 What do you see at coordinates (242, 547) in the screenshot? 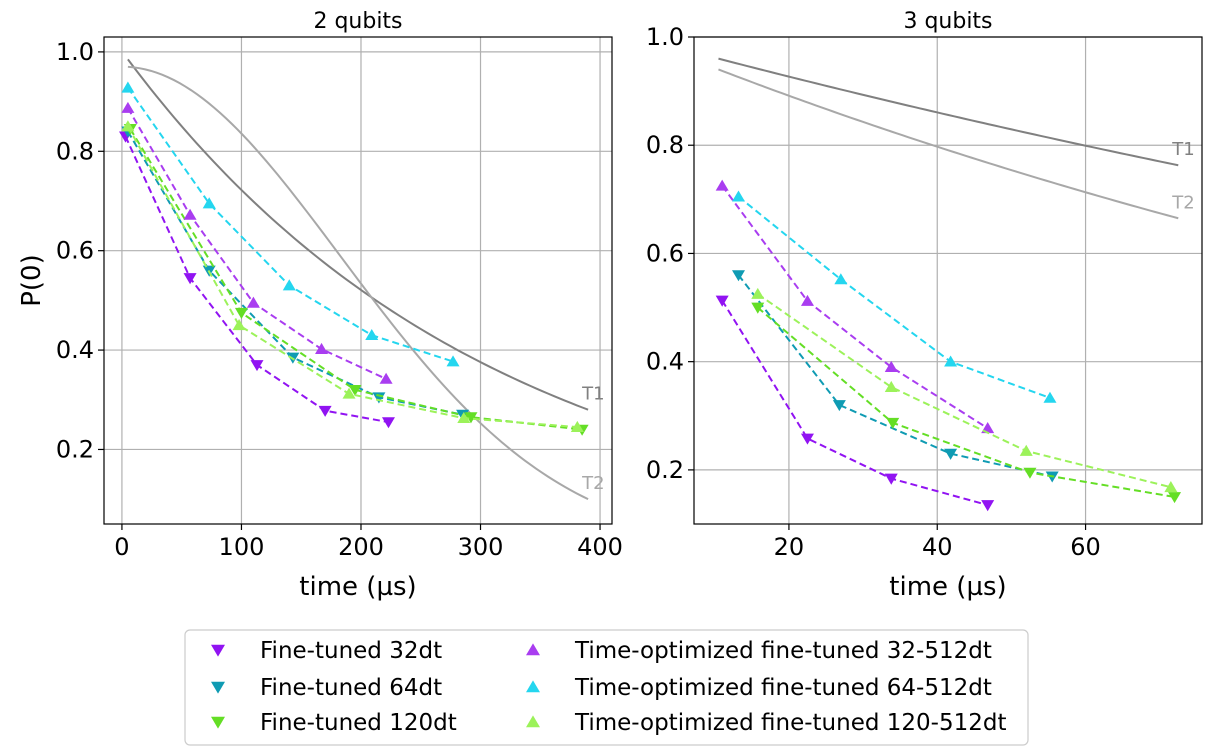
I see `x-tick-label: 100` at bounding box center [242, 547].